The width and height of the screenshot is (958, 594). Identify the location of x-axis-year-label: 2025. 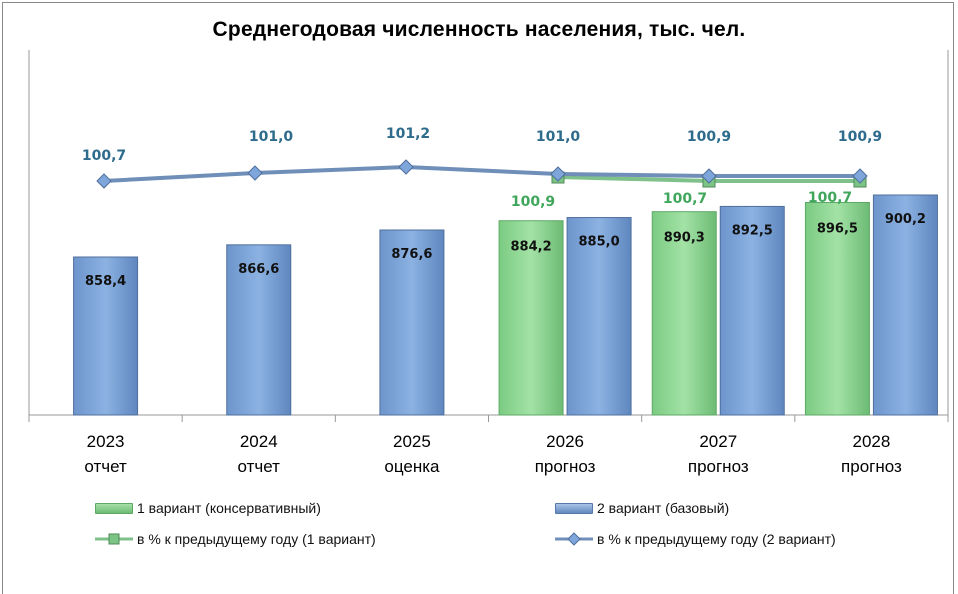
(412, 441).